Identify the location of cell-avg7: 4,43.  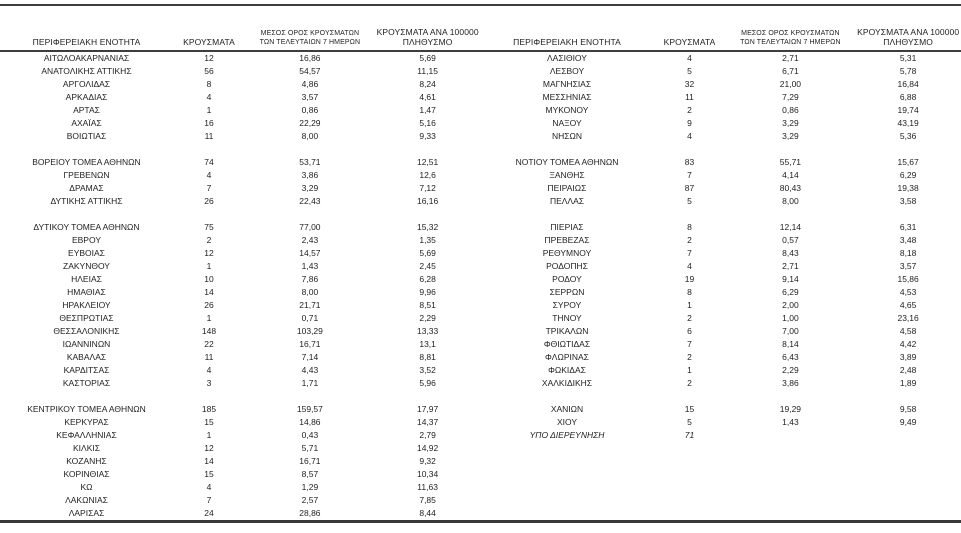
(310, 370).